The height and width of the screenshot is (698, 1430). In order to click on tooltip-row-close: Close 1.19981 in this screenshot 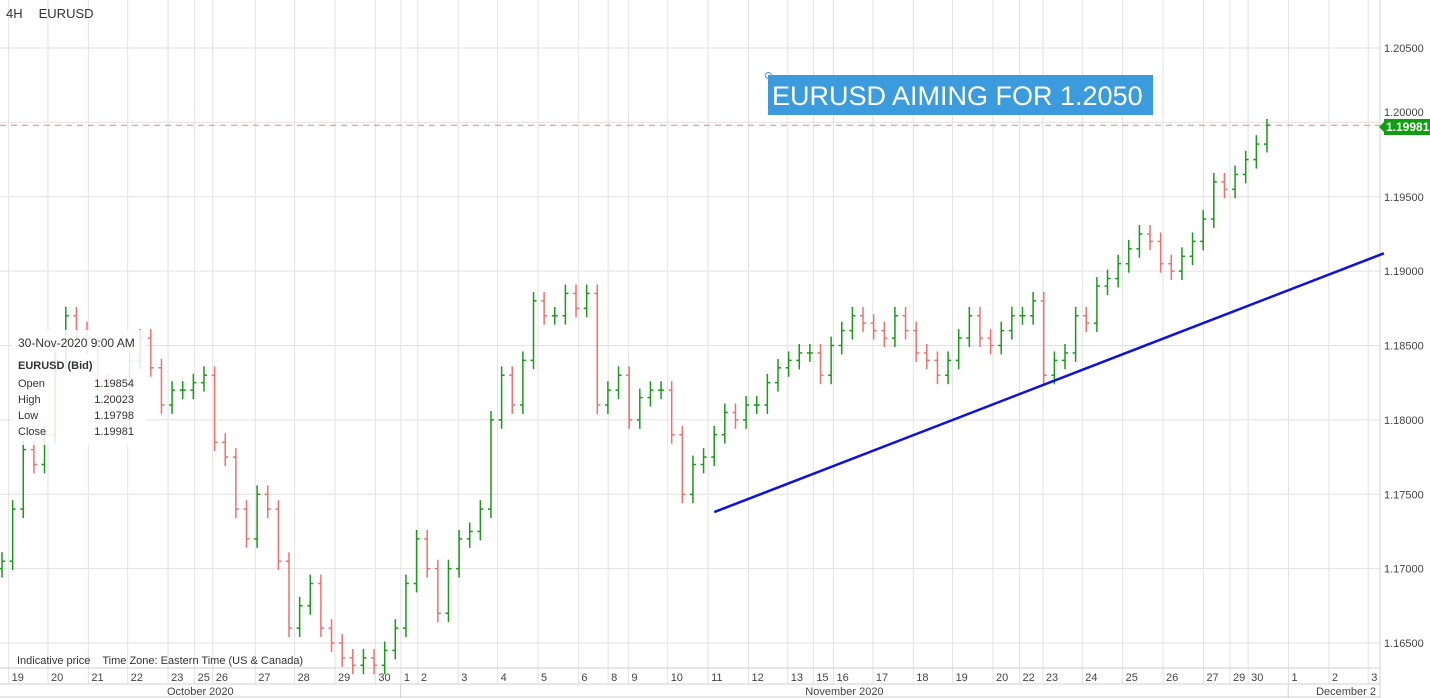, I will do `click(80, 432)`.